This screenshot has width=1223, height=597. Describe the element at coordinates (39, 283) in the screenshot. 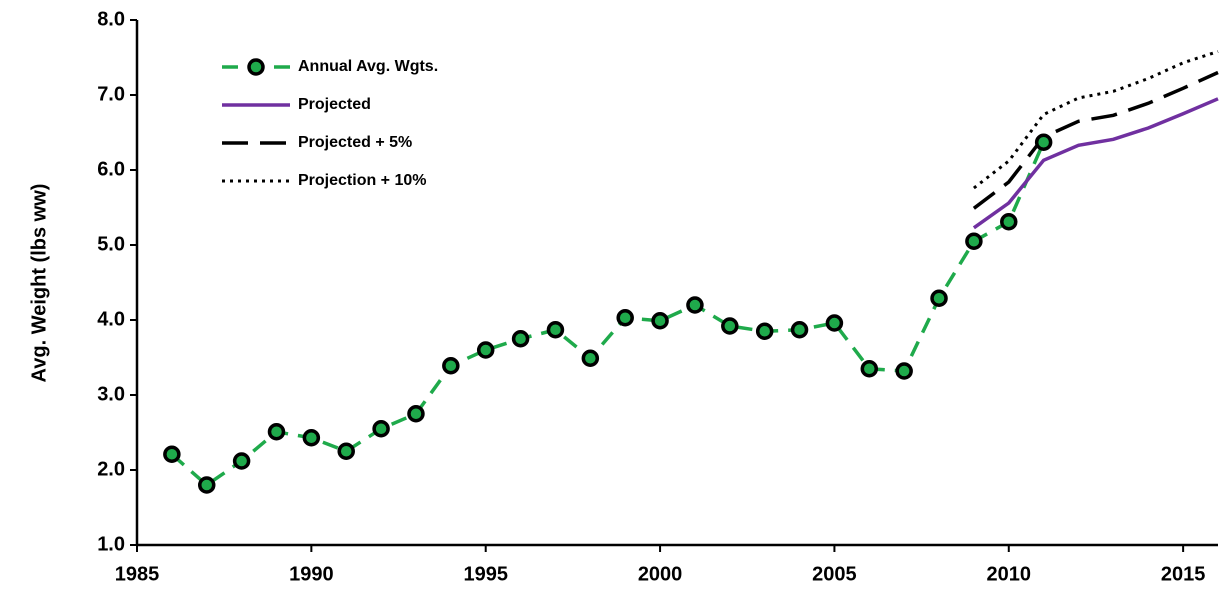

I see `y-axis-title: Avg. Weight (lbs ww)` at that location.